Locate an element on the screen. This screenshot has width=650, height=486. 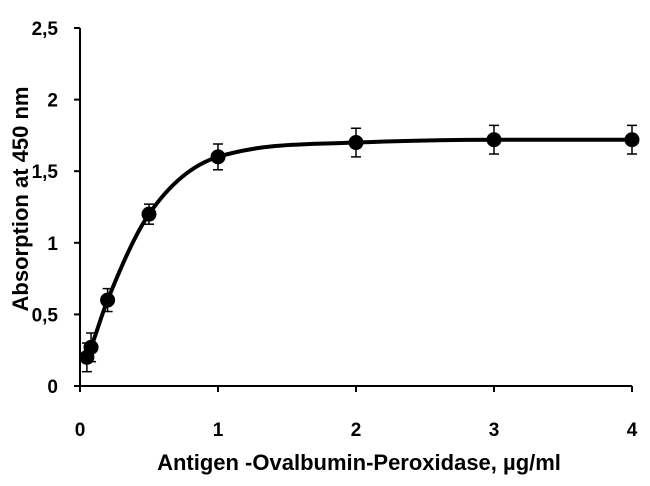
x-axis: 0 1 2 3 4 is located at coordinates (356, 413).